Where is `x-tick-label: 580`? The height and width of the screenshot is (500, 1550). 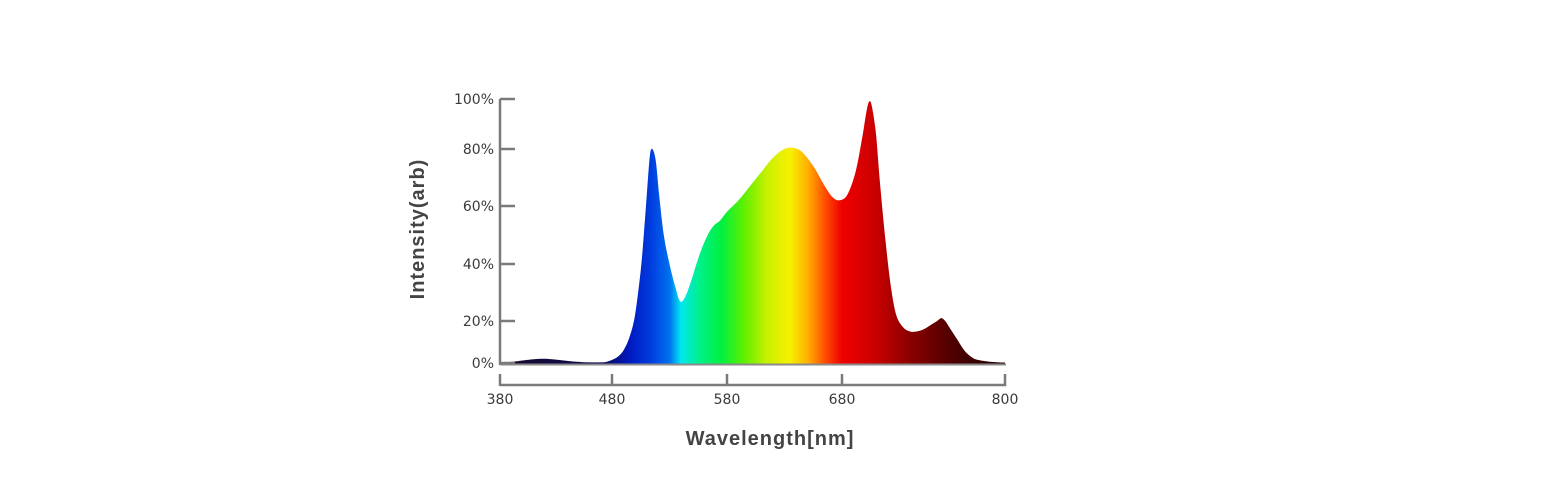 x-tick-label: 580 is located at coordinates (727, 400).